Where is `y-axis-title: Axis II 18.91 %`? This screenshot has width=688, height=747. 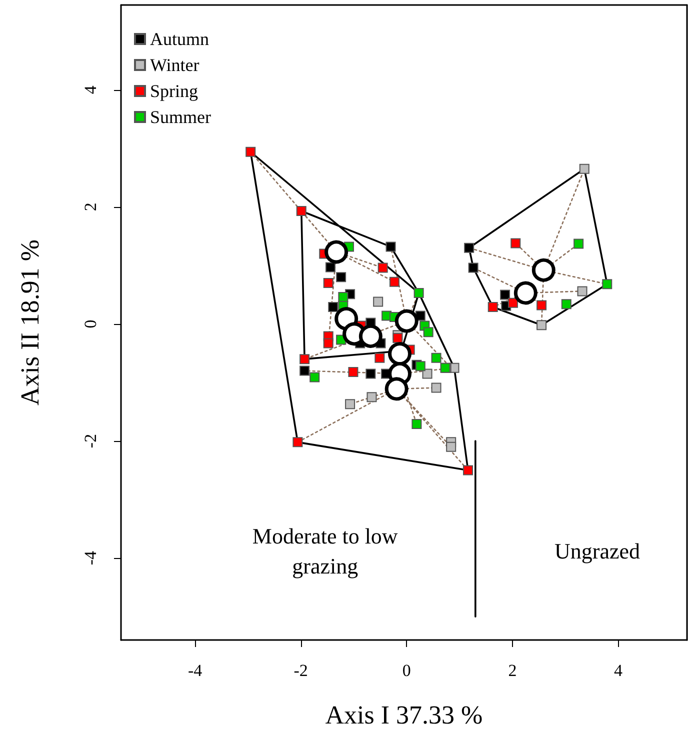
y-axis-title: Axis II 18.91 % is located at coordinates (30, 322).